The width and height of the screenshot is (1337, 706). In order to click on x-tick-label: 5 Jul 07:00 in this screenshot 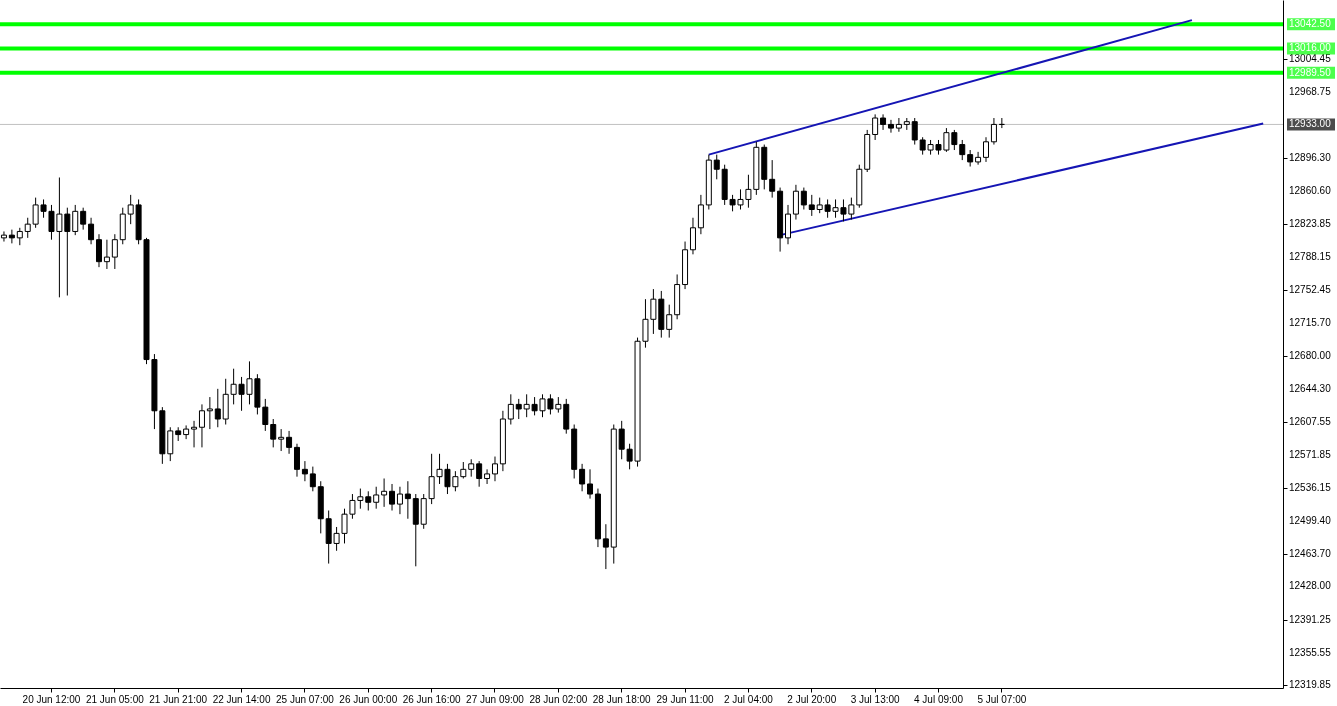, I will do `click(1002, 699)`.